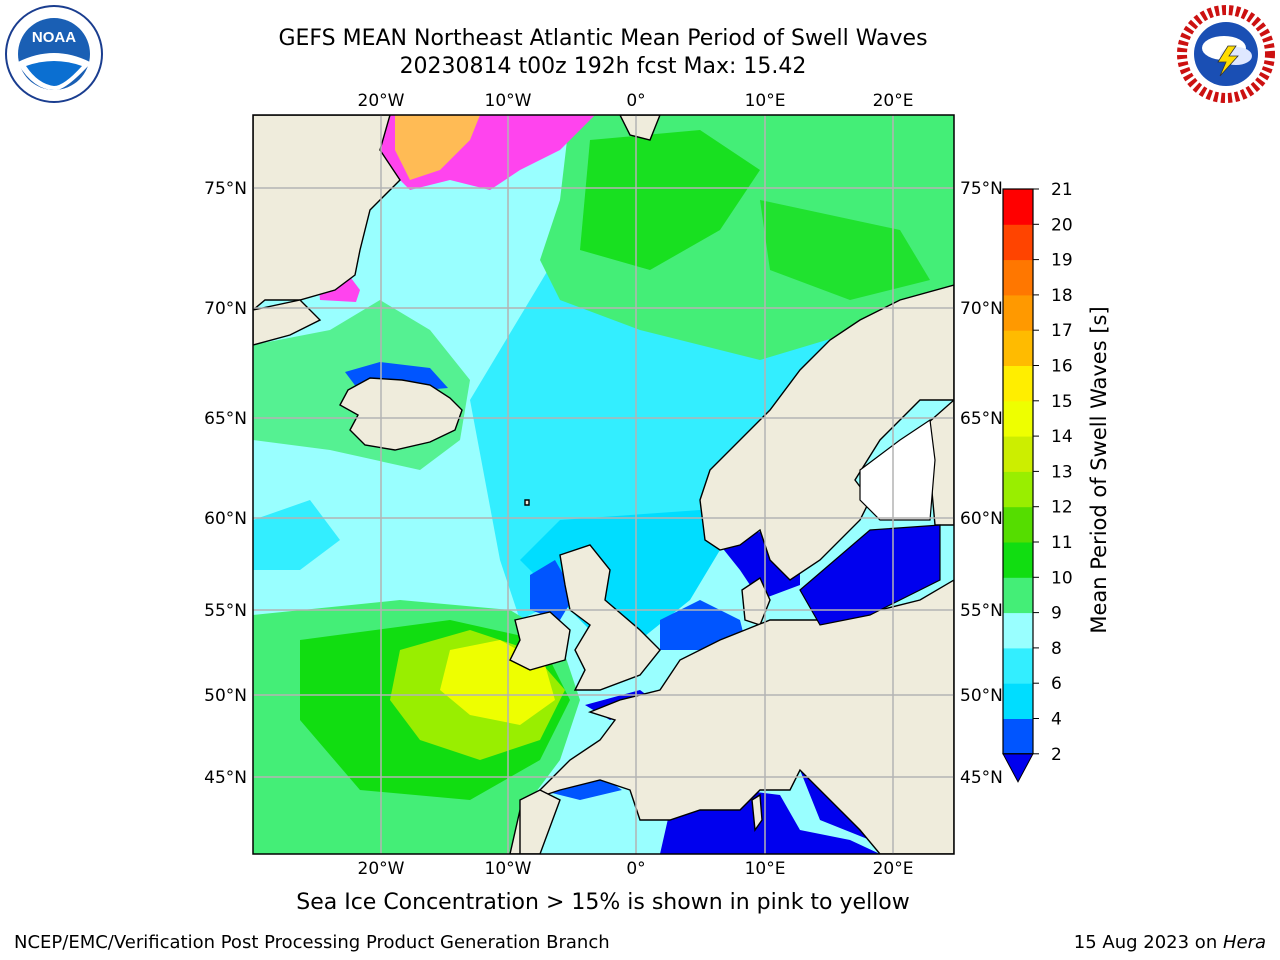  Describe the element at coordinates (870, 575) in the screenshot. I see `baltic-sea` at that location.